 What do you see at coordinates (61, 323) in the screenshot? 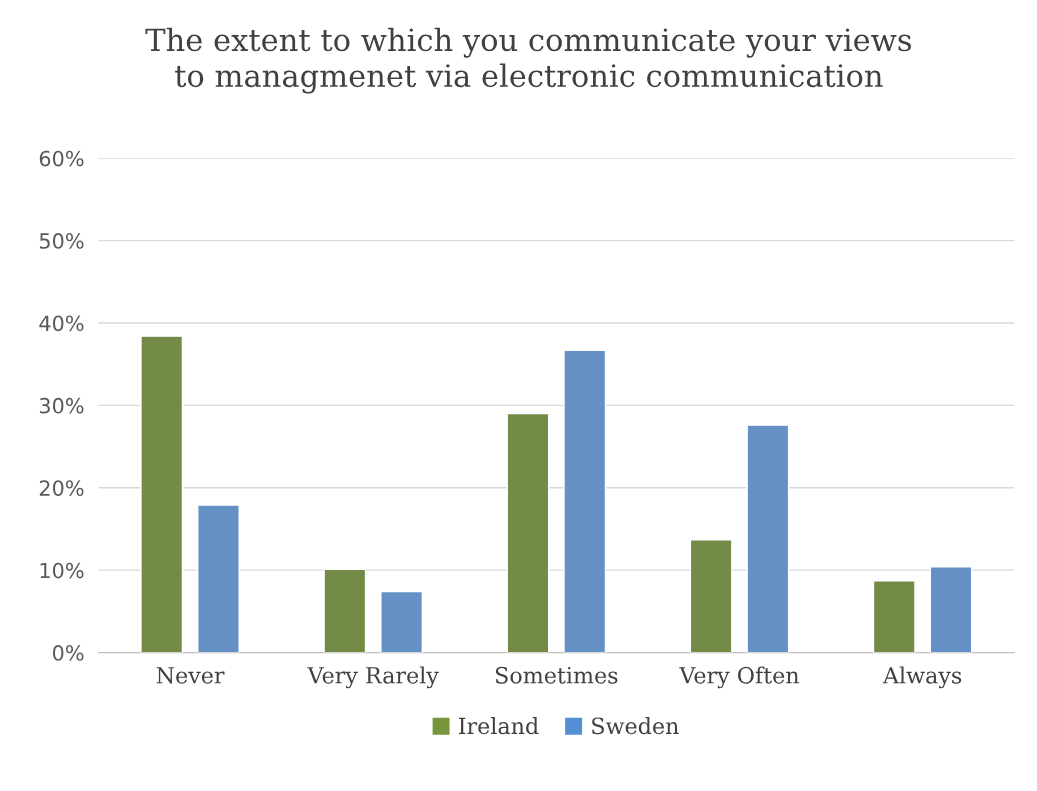
I see `y-tick-label: 40%` at bounding box center [61, 323].